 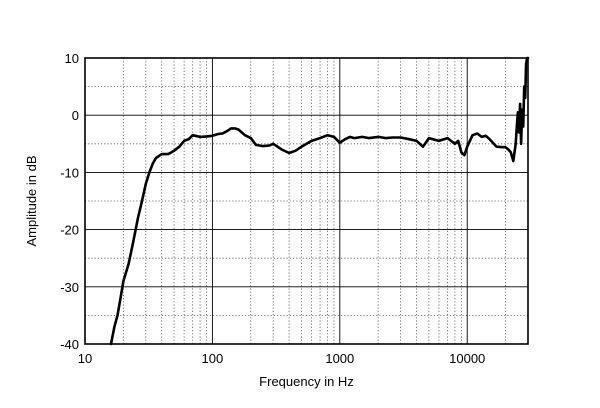 I want to click on y-tick-label: -20, so click(x=69, y=230).